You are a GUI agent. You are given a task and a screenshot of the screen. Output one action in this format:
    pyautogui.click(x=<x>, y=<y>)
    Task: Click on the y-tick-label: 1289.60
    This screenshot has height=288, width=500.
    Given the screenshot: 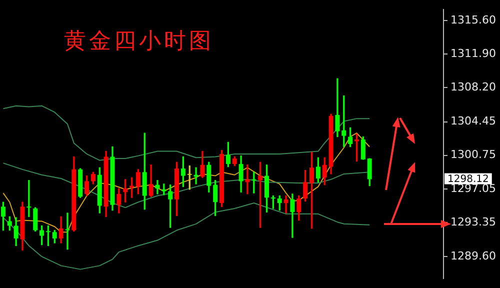 What is the action you would take?
    pyautogui.click(x=473, y=255)
    